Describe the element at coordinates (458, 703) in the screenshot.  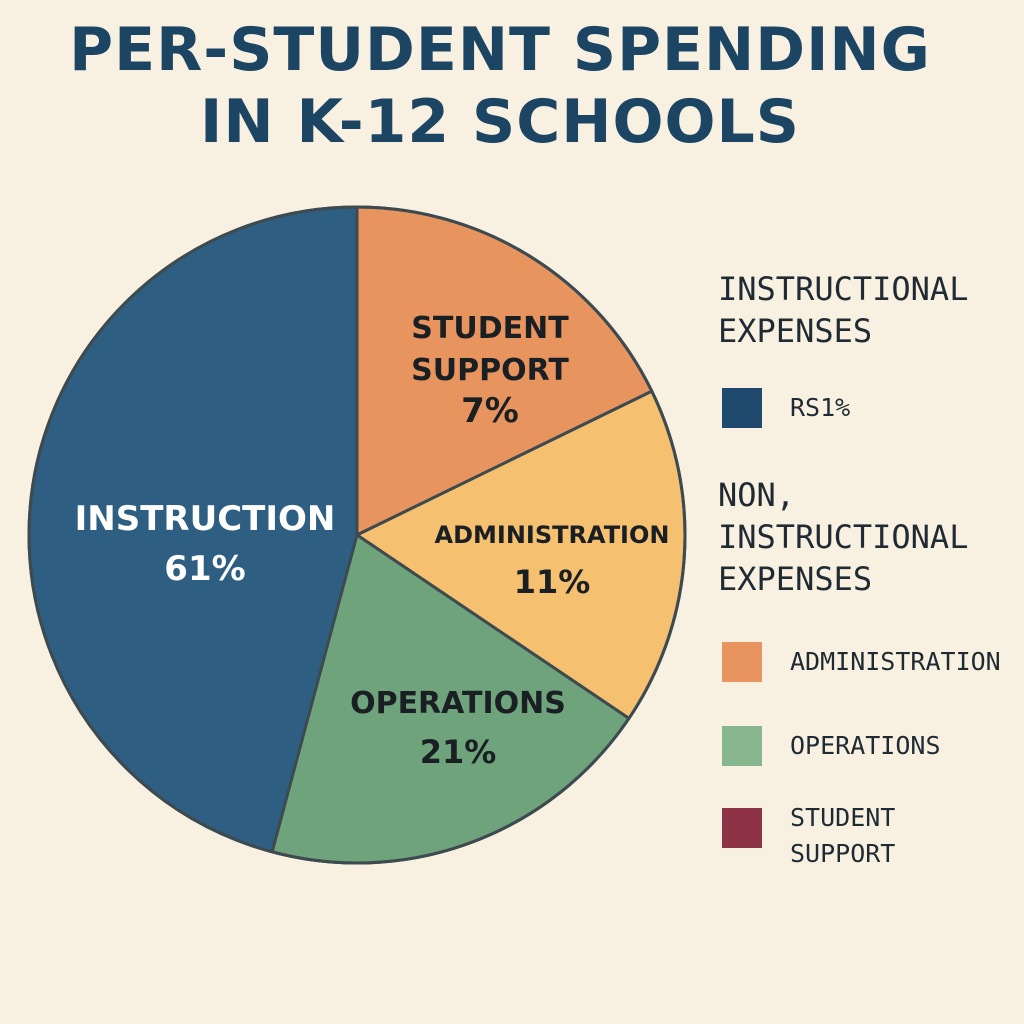
I see `slice-name-label: OPERATIONS` at that location.